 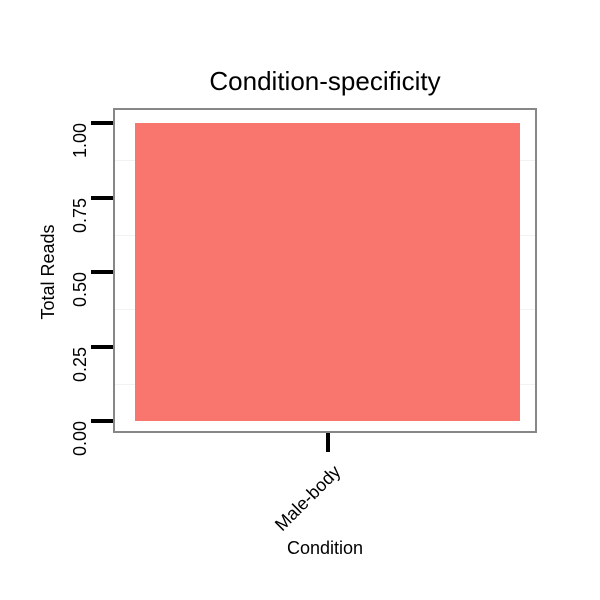 I want to click on y-axis-title: Total Reads, so click(x=48, y=272).